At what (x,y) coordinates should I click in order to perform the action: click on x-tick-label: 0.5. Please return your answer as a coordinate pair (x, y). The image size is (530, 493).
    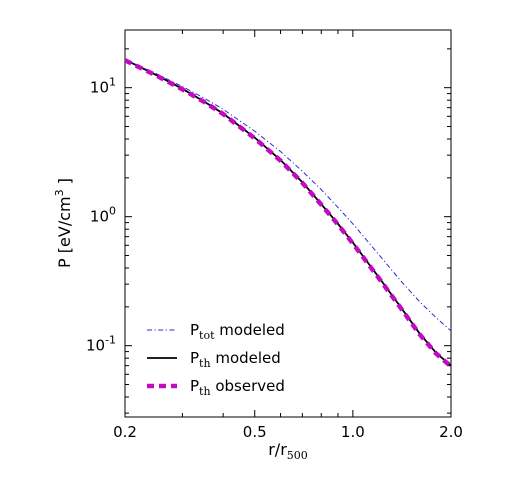
    Looking at the image, I should click on (255, 432).